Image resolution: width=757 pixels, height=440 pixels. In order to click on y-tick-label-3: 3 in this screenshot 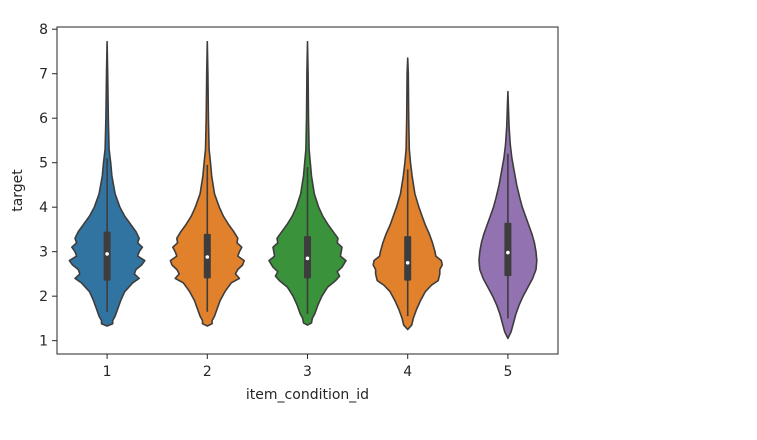, I will do `click(43, 253)`.